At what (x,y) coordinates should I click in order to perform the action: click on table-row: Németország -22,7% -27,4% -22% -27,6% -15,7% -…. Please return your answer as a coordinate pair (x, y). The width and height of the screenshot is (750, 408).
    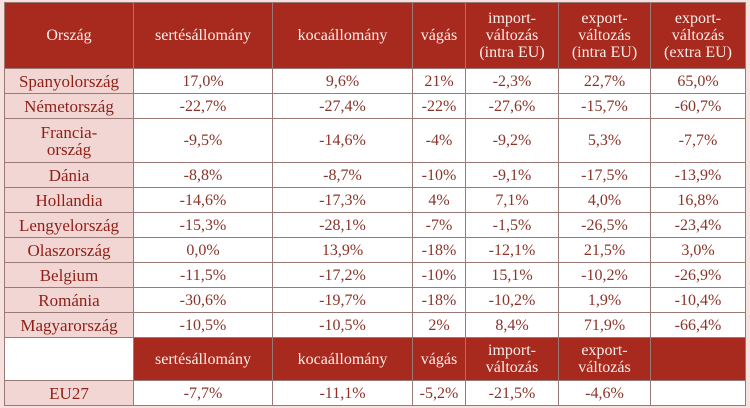
    Looking at the image, I should click on (375, 106).